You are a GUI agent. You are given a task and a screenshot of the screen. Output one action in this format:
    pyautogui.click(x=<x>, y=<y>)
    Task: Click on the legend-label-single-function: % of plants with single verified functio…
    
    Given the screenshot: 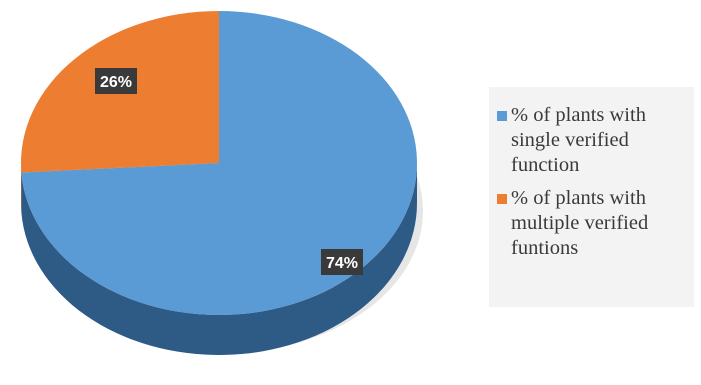 What is the action you would take?
    pyautogui.click(x=578, y=140)
    